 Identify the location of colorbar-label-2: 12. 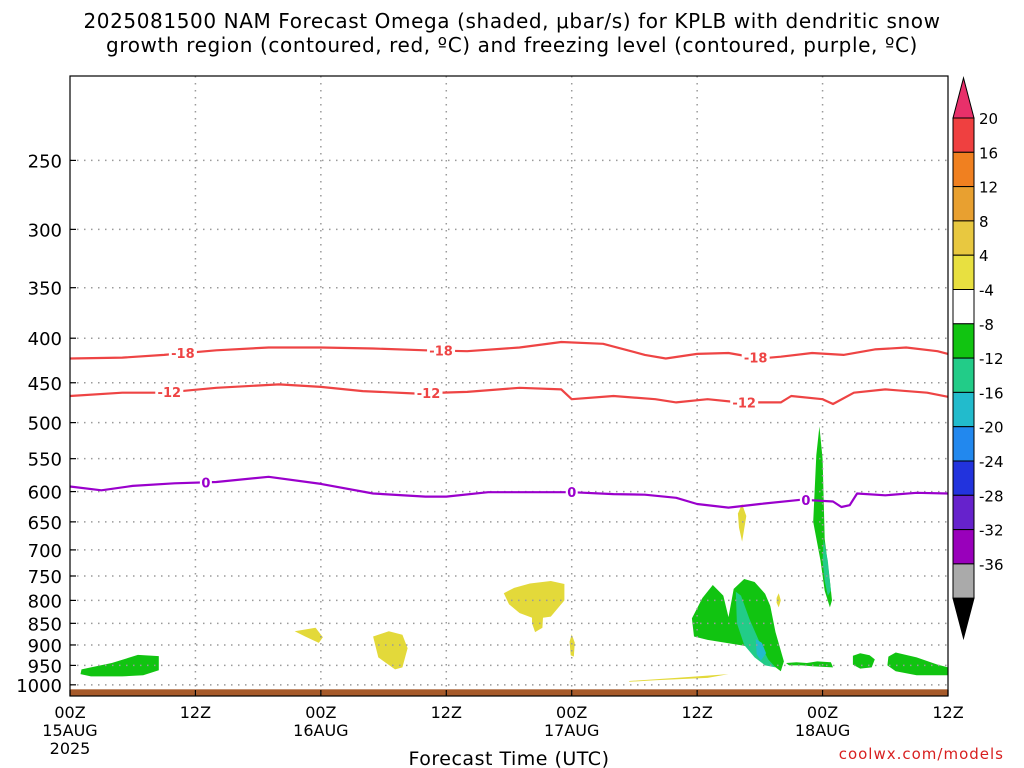
(988, 188).